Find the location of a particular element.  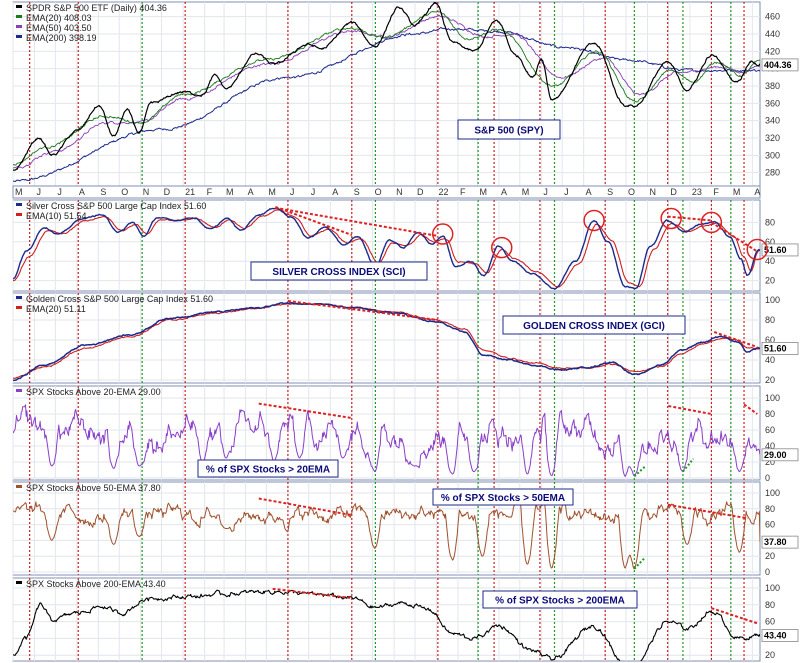

legend-entry: SPDR S&P 500 ETF (Daily) 404.36 is located at coordinates (96, 8).